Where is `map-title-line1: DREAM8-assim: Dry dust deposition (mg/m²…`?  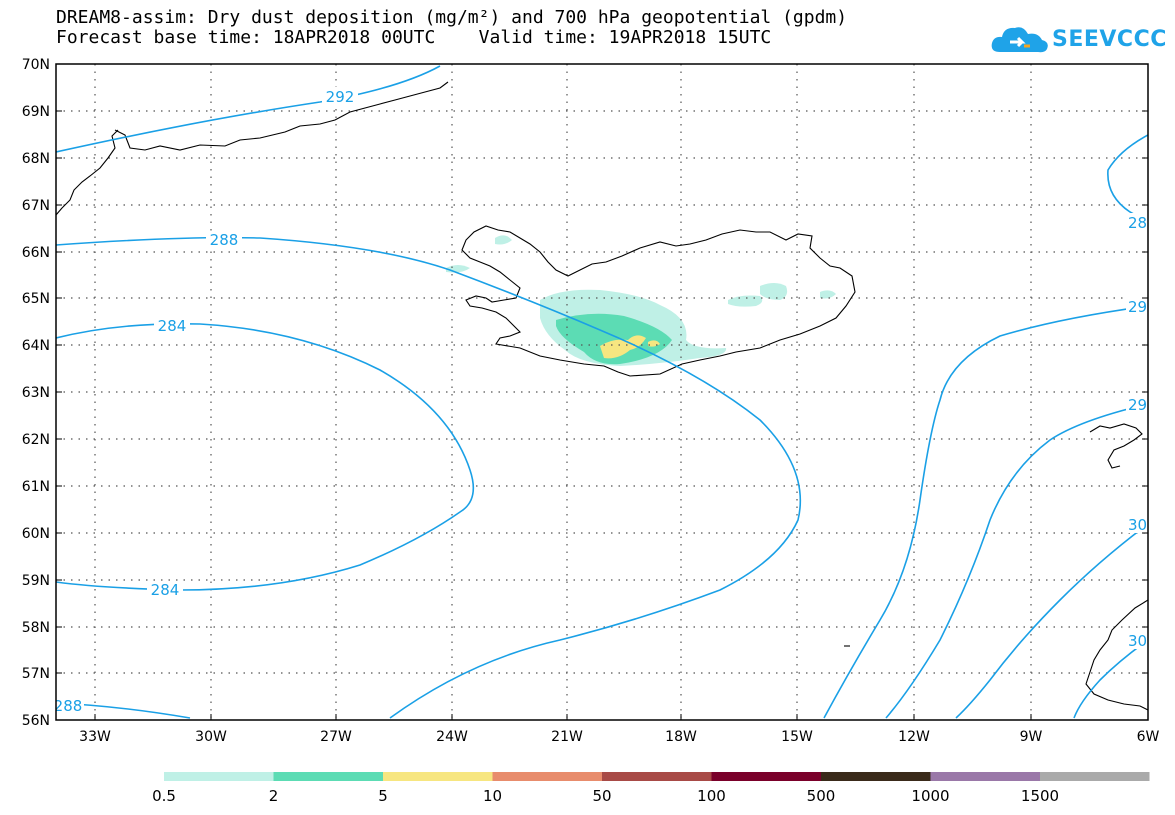 map-title-line1: DREAM8-assim: Dry dust deposition (mg/m²… is located at coordinates (452, 17).